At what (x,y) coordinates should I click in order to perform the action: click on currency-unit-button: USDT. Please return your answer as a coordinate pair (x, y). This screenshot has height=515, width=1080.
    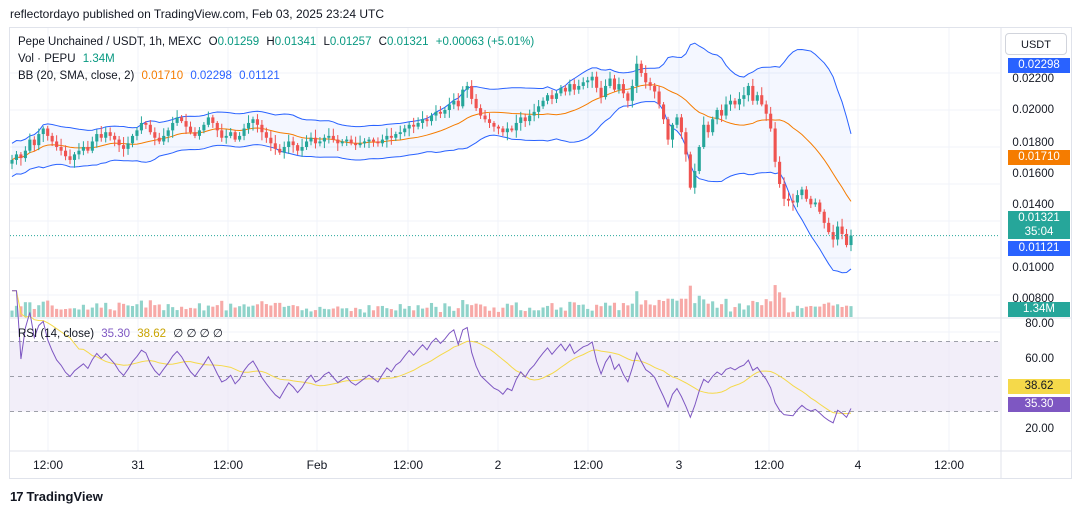
    Looking at the image, I should click on (1036, 44).